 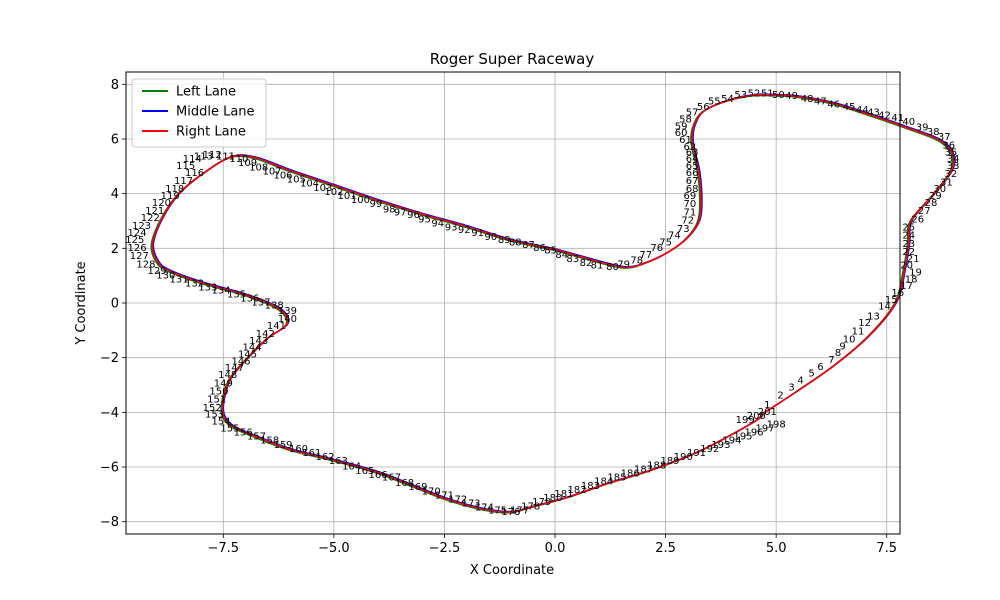 I want to click on point-label: 162, so click(x=324, y=457).